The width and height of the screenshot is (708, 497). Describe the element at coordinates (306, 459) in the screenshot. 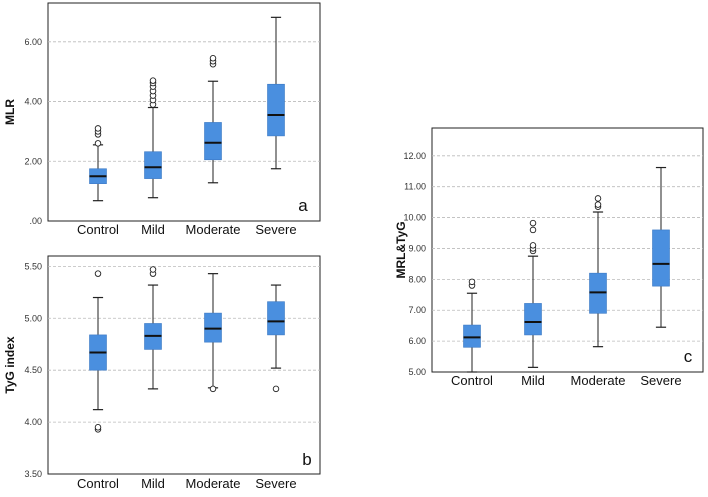

I see `panel-b-letter: b` at that location.